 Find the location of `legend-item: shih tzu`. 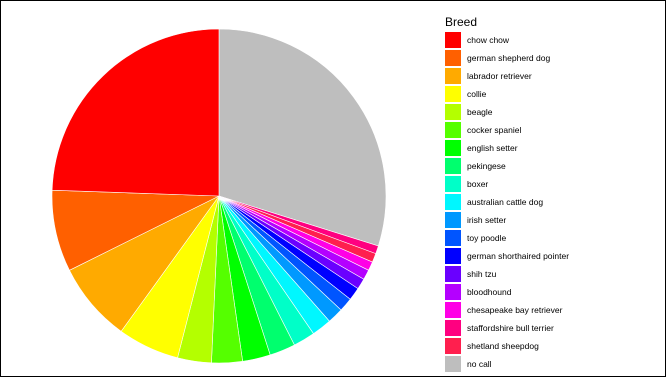

legend-item: shih tzu is located at coordinates (552, 274).